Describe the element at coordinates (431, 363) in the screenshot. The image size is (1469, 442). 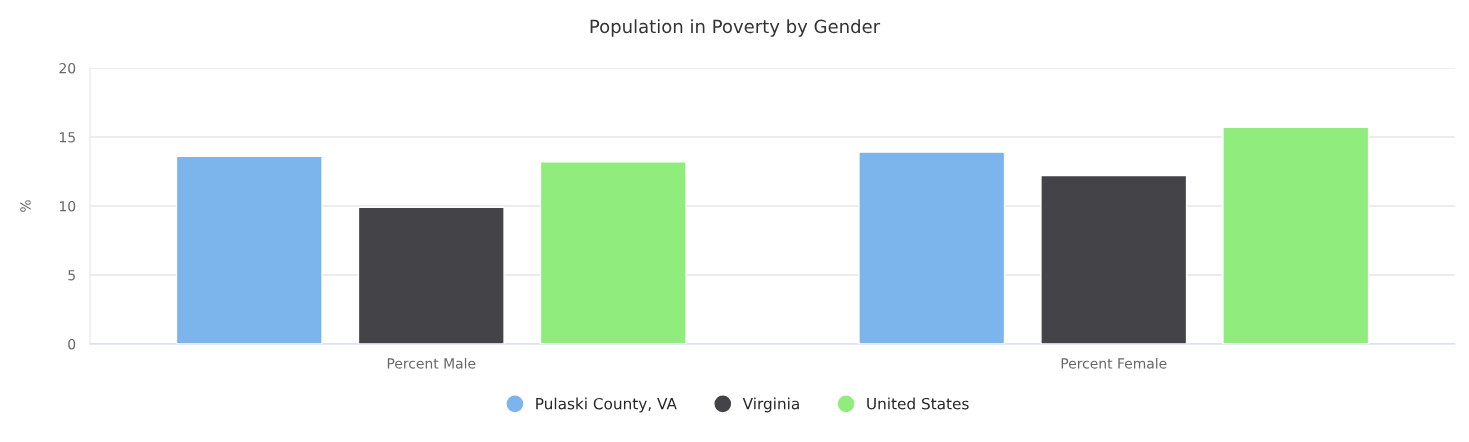
I see `x-tick-label: Percent Male` at that location.